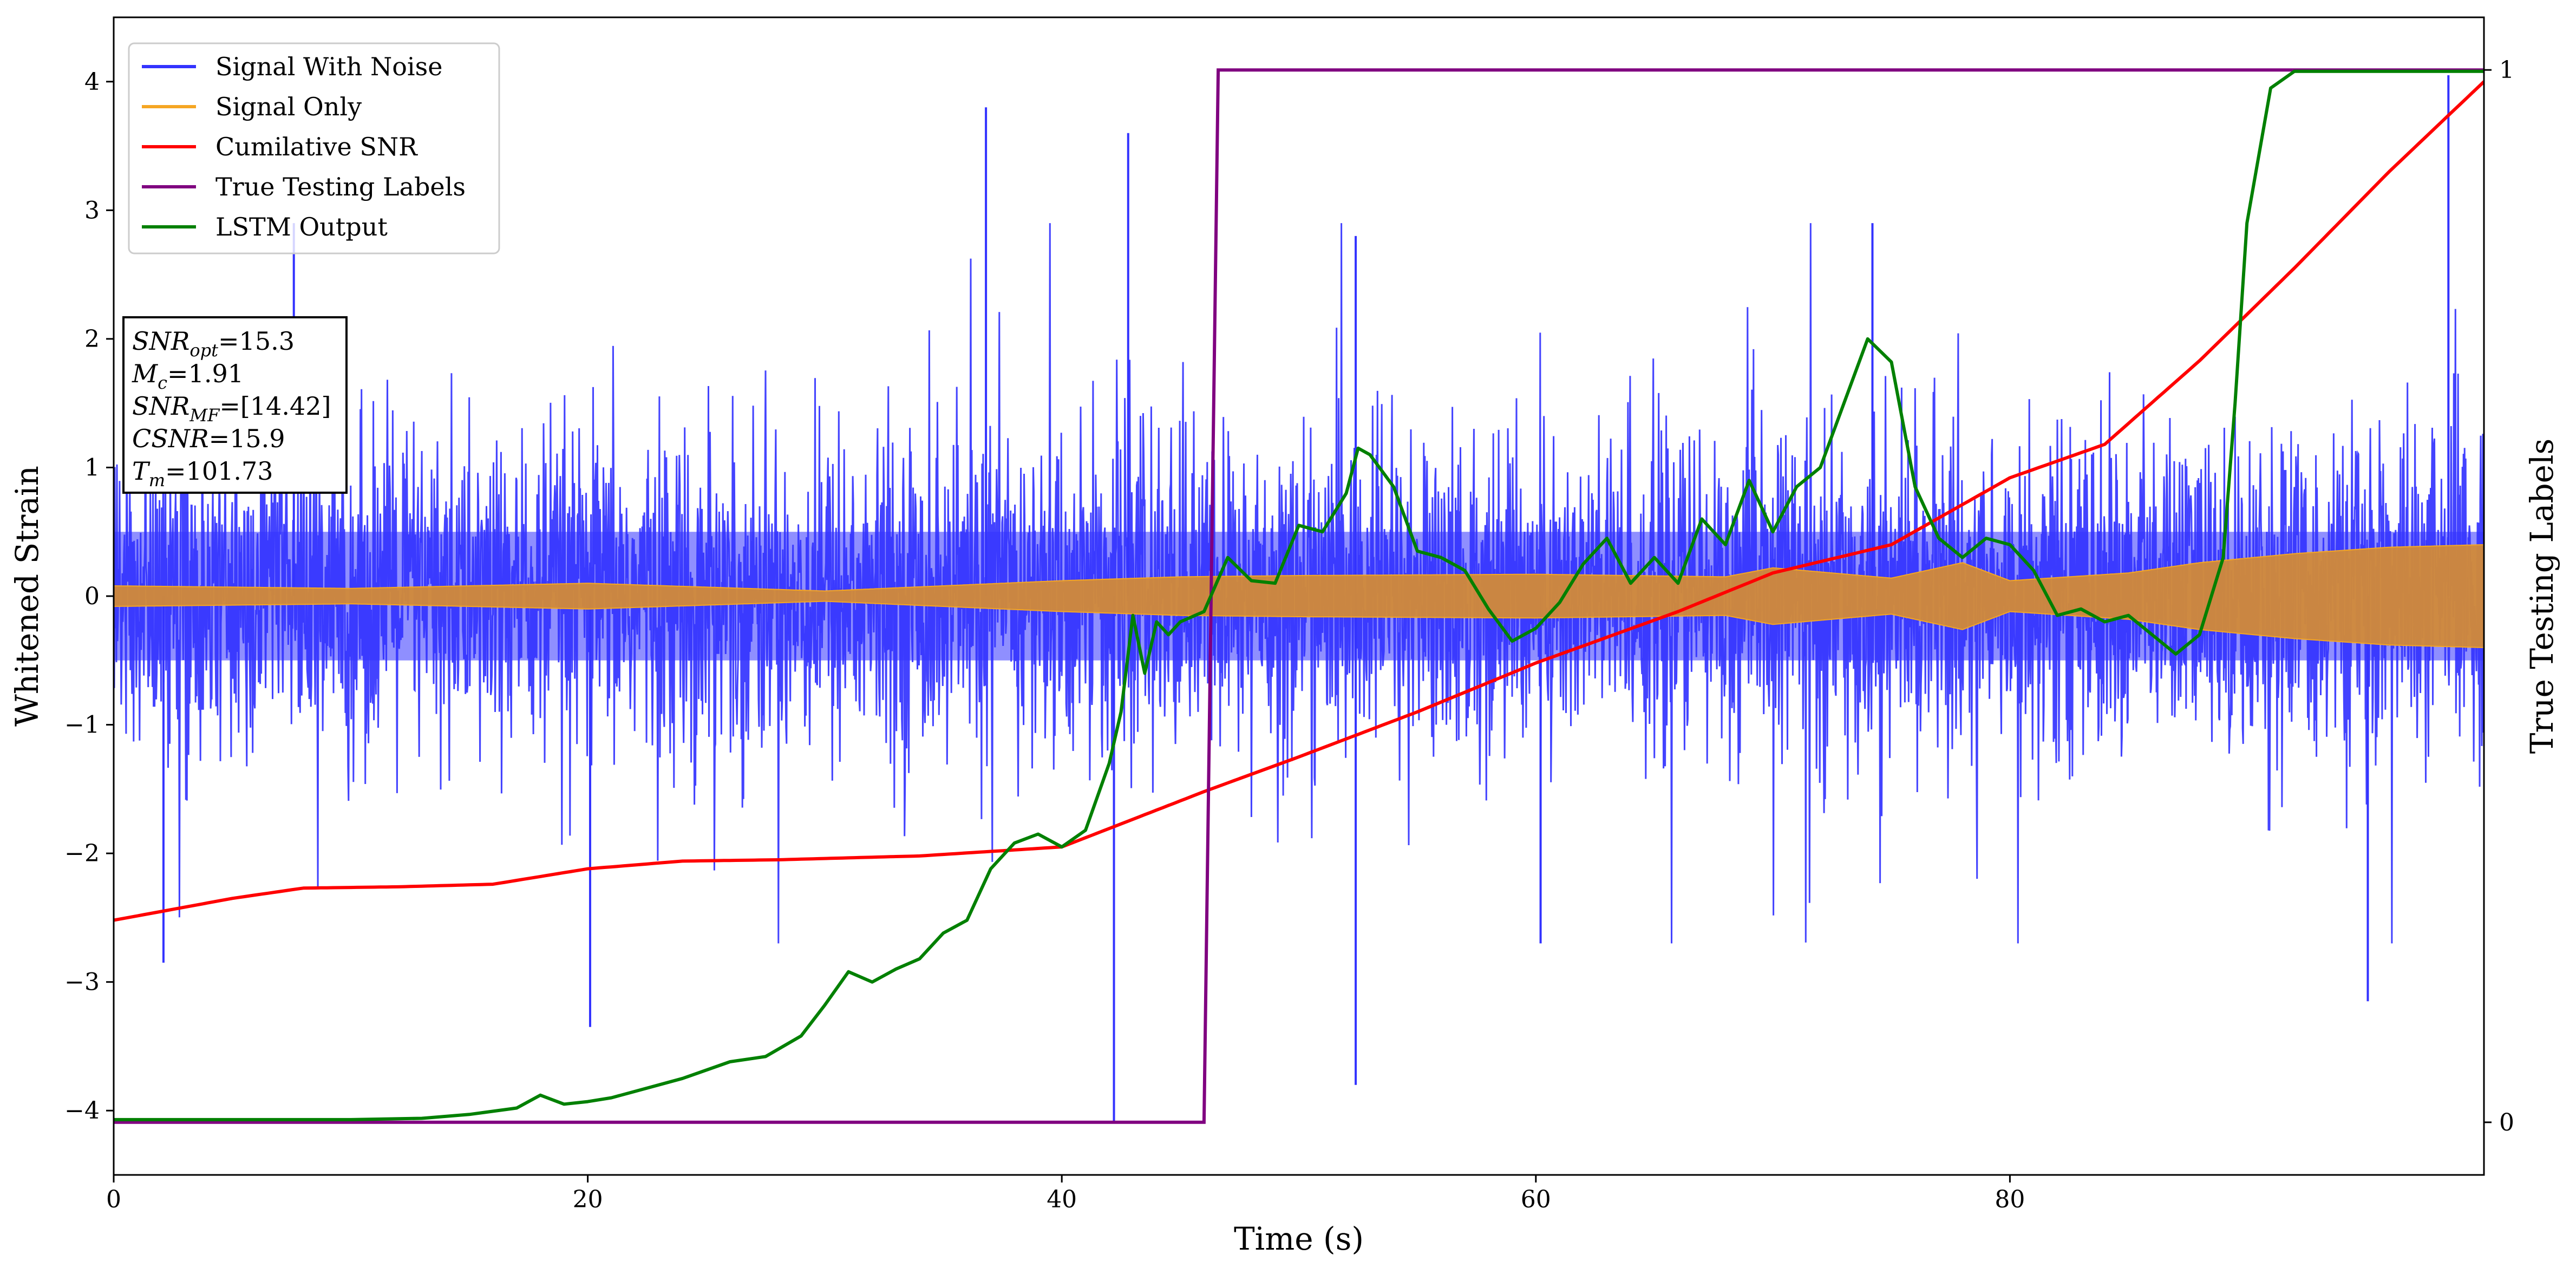 The height and width of the screenshot is (1274, 2576). I want to click on legend-label-3: True Testing Labels, so click(341, 186).